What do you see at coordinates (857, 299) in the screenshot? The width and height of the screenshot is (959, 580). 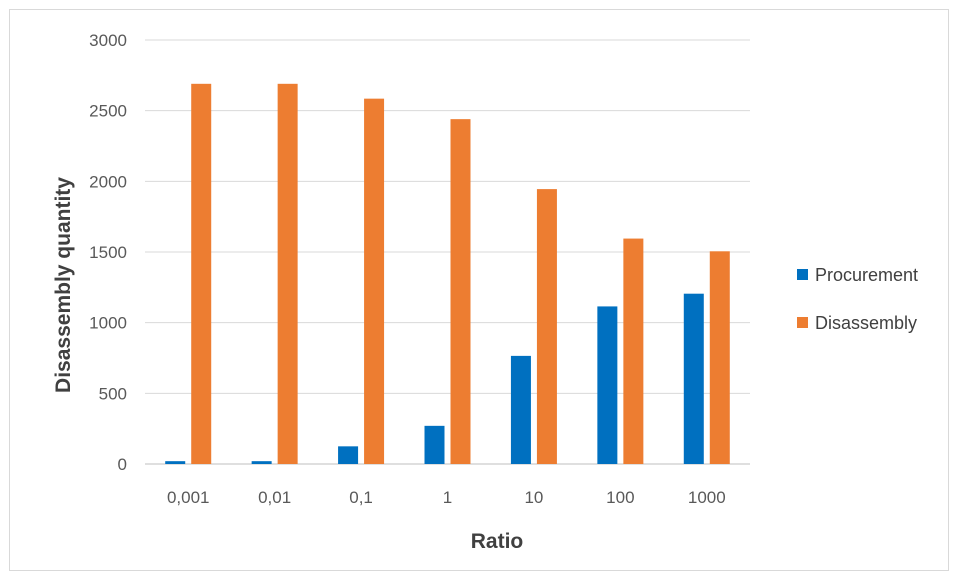 I see `legend: Procurement Disassembly` at bounding box center [857, 299].